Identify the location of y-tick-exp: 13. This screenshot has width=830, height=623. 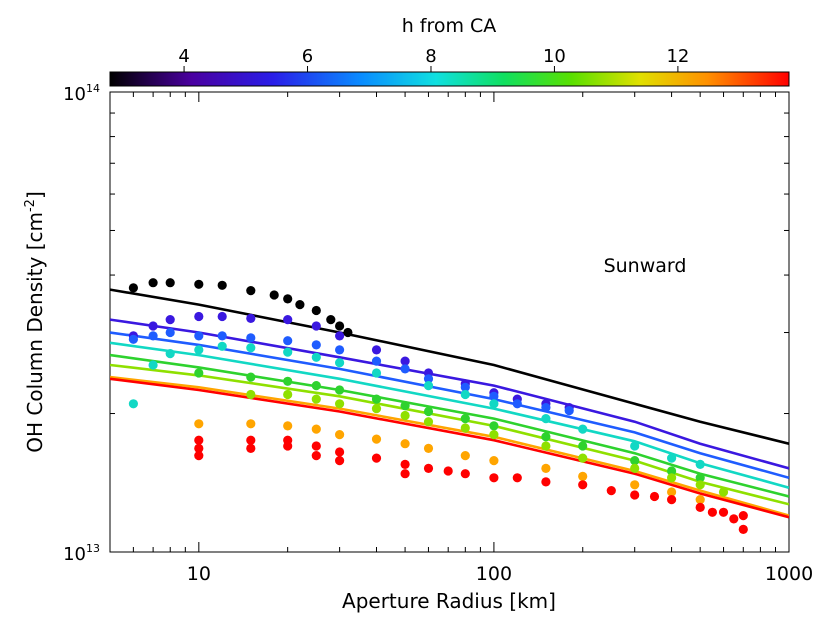
(93, 548).